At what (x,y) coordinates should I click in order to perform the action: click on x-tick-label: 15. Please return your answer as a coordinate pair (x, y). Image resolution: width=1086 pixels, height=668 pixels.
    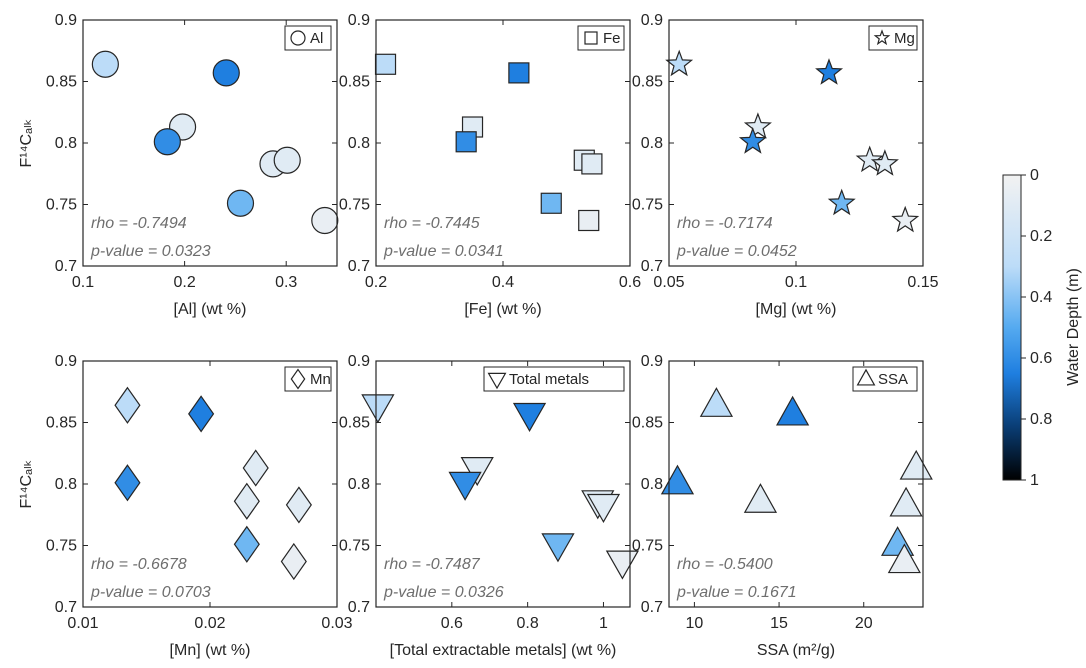
    Looking at the image, I should click on (779, 623).